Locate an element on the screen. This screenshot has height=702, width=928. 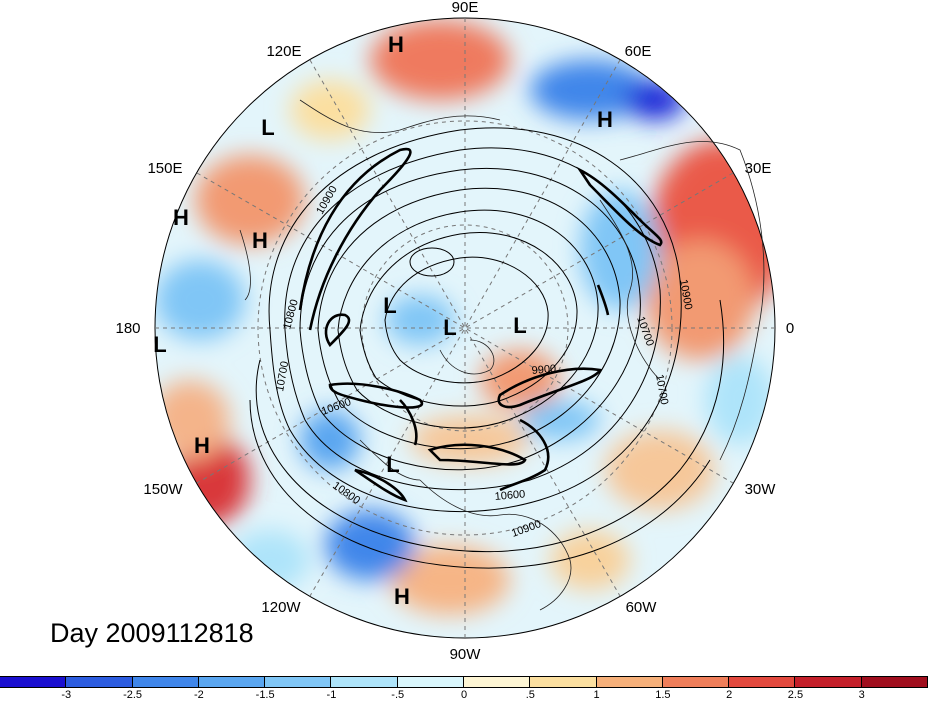
day-title: Day 2009112818 is located at coordinates (152, 633).